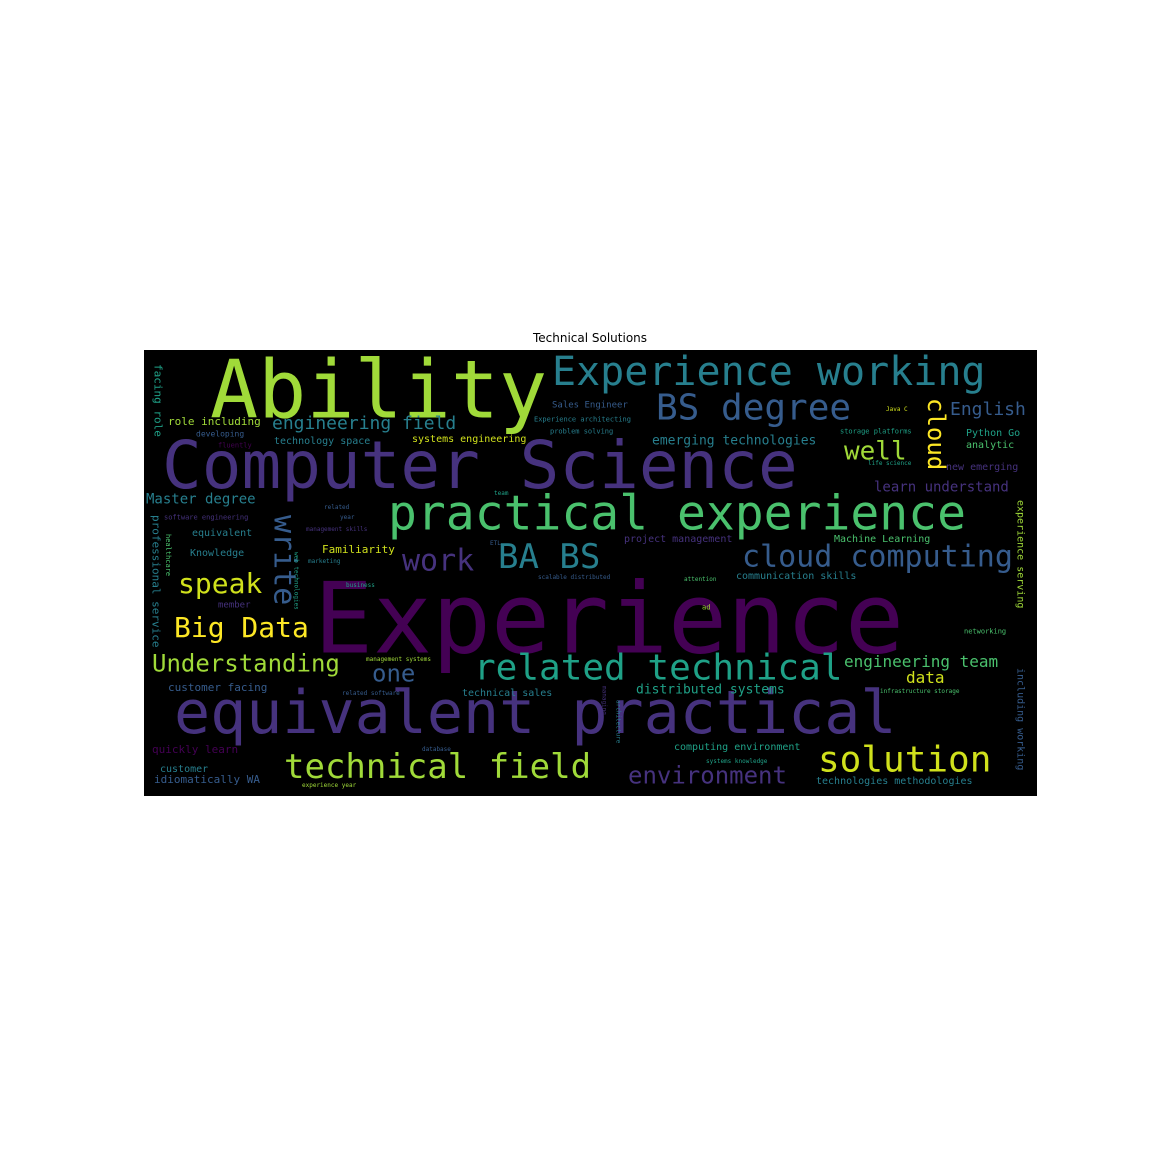  What do you see at coordinates (882, 539) in the screenshot?
I see `cloud-word-machine-learning: Machine Learning` at bounding box center [882, 539].